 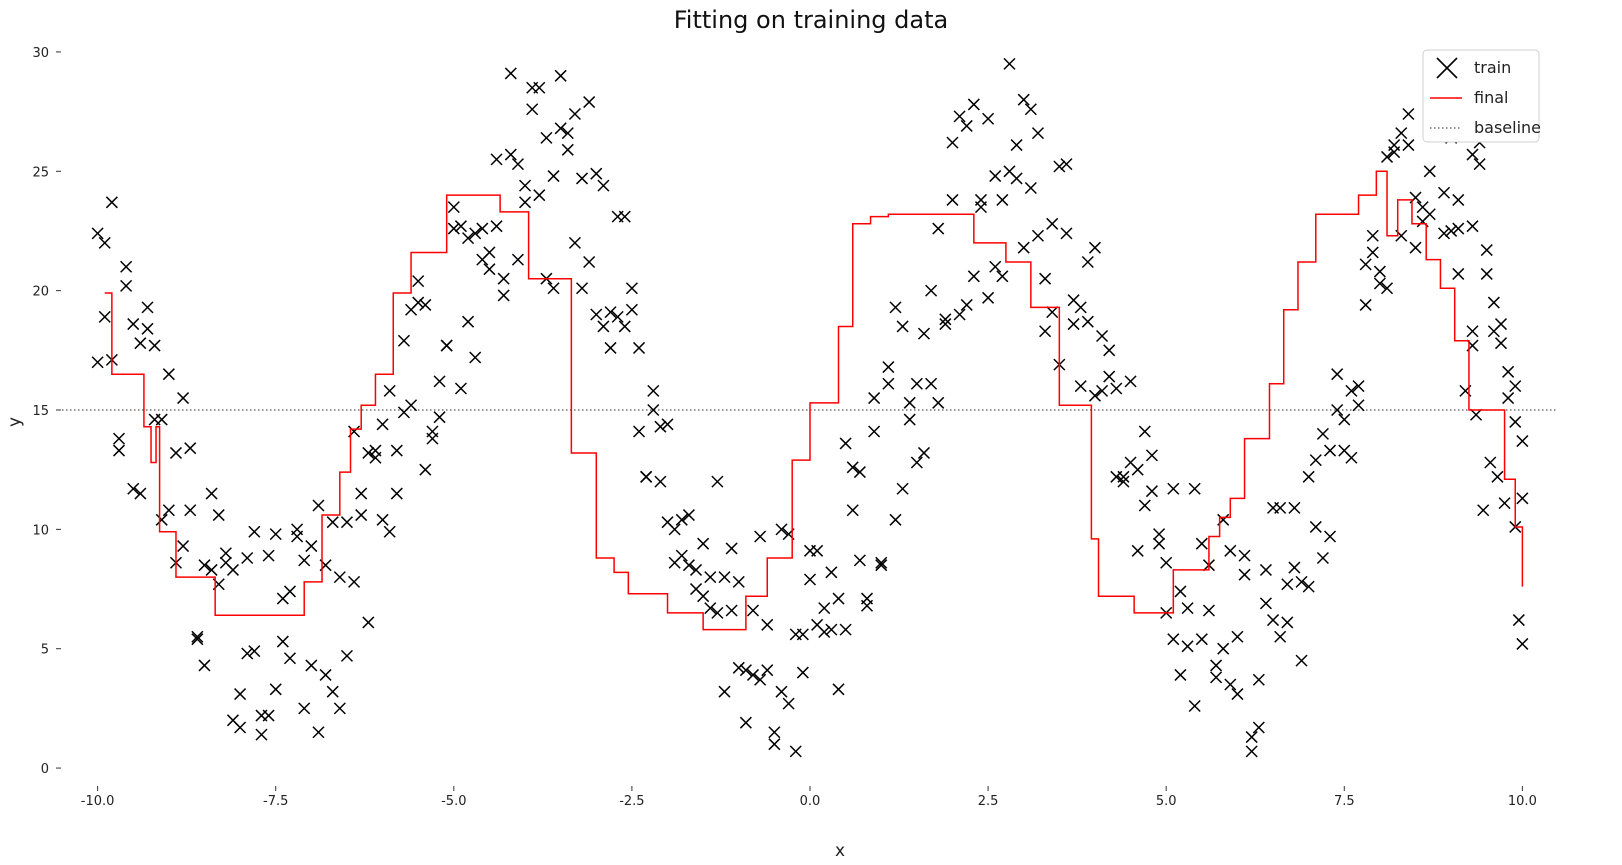 What do you see at coordinates (1522, 801) in the screenshot?
I see `x-tick-label: 10.0` at bounding box center [1522, 801].